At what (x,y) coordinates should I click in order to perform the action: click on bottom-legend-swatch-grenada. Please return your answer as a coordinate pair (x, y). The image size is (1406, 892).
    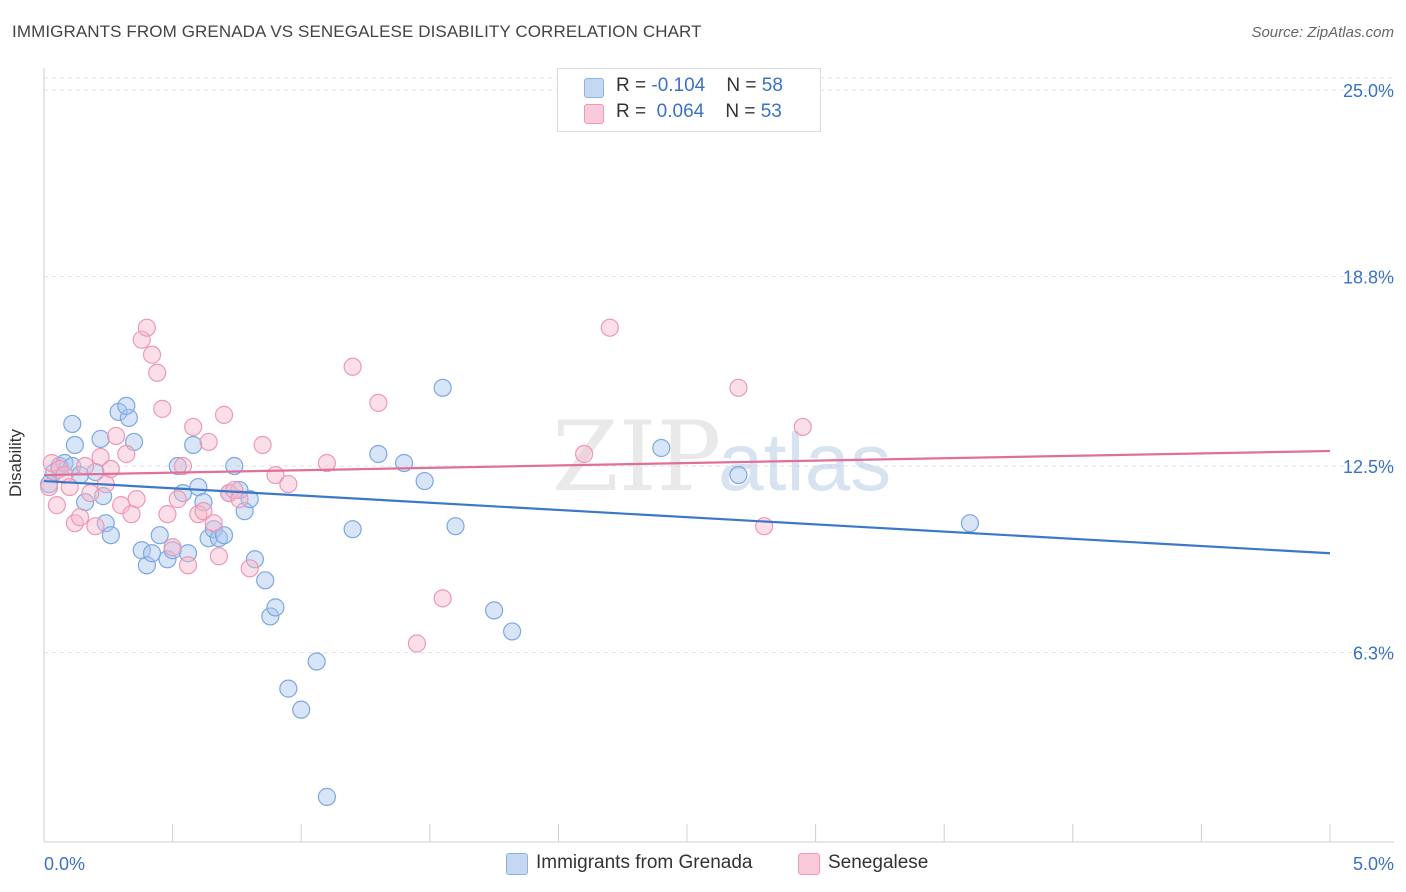
    Looking at the image, I should click on (517, 864).